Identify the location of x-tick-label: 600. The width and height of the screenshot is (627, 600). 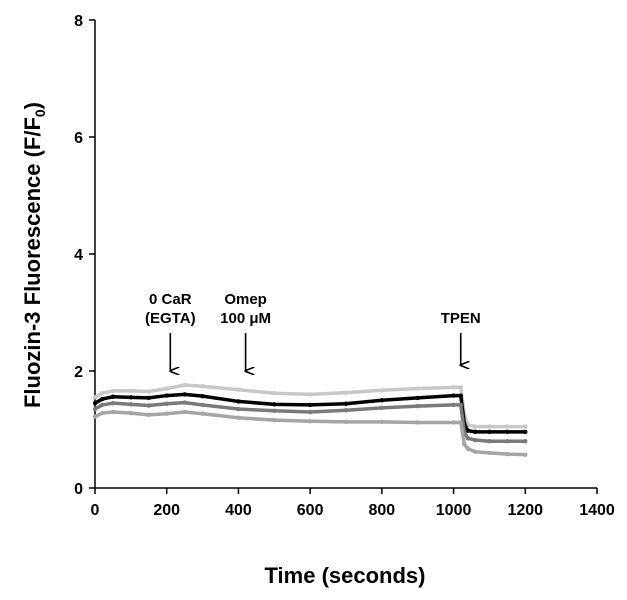
(310, 510).